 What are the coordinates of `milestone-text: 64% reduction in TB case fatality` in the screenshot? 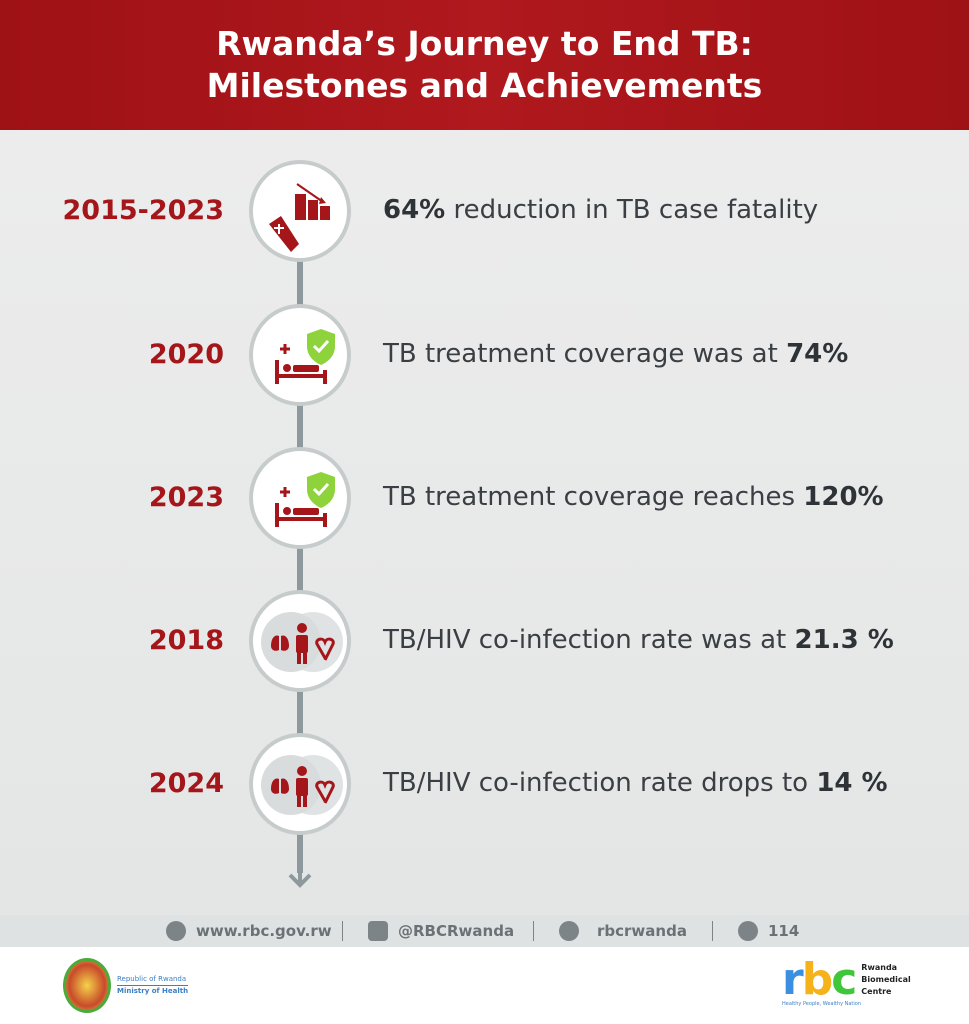 It's located at (600, 210).